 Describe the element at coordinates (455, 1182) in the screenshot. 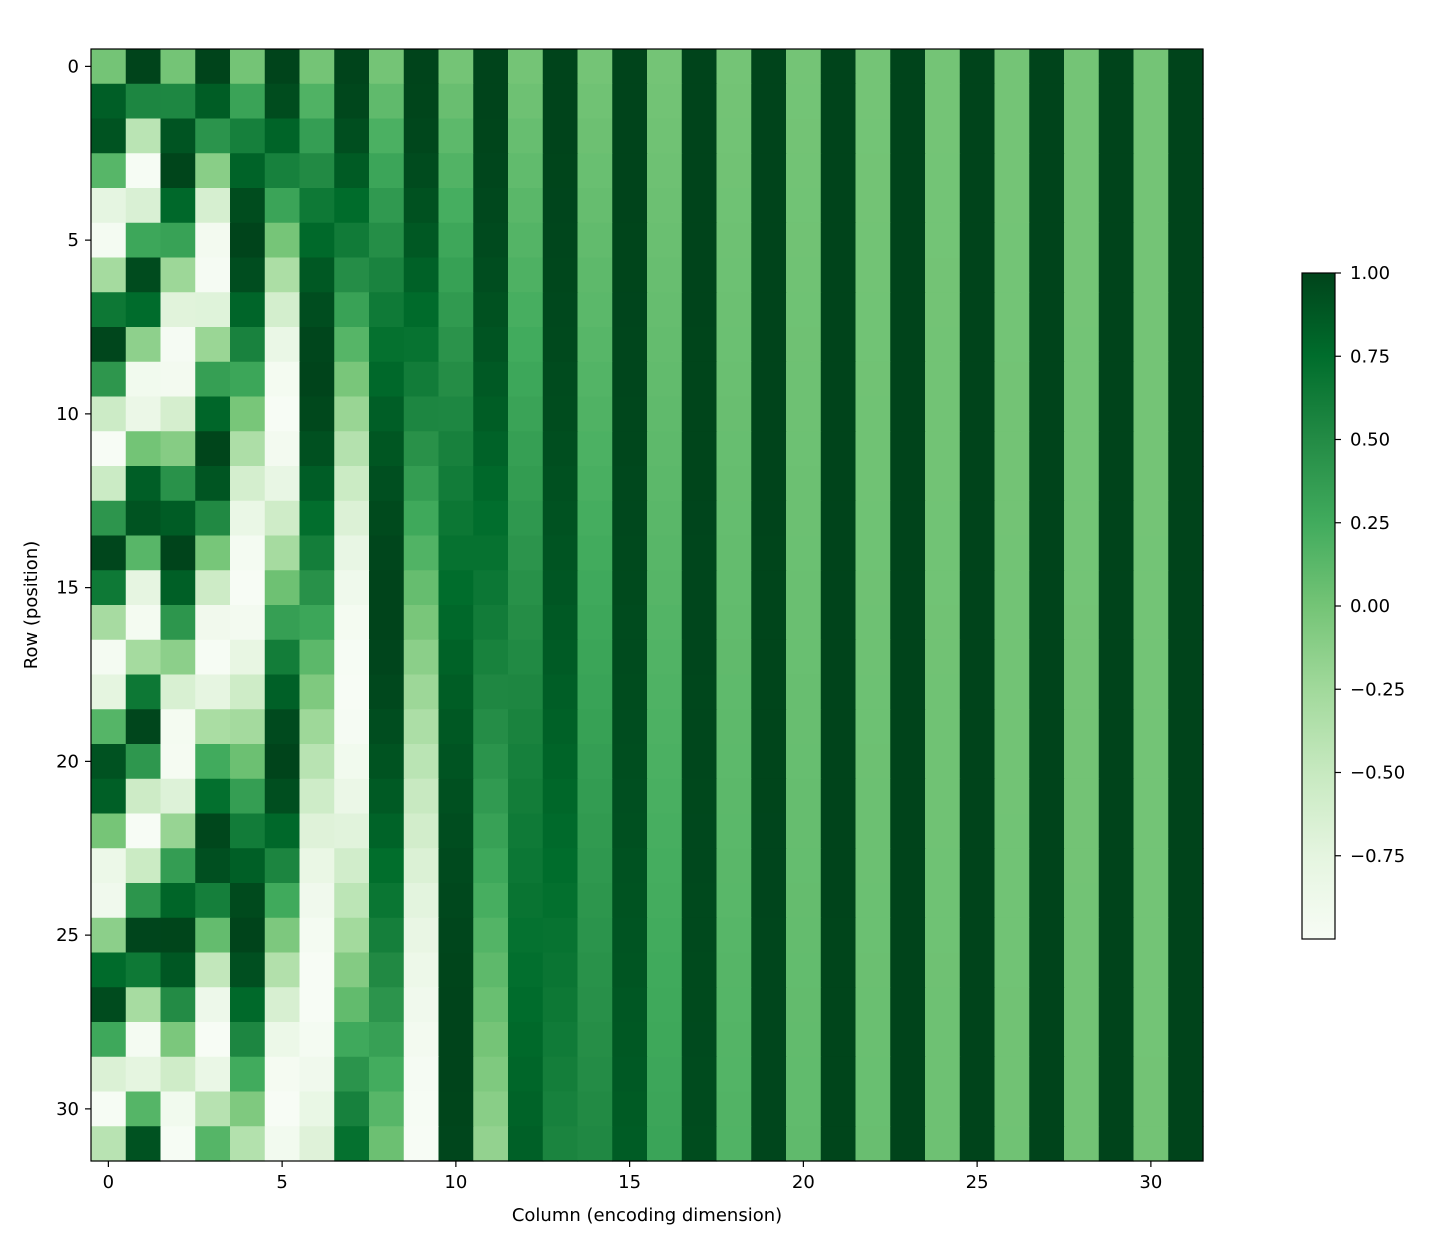

I see `x-tick-label: 10` at that location.